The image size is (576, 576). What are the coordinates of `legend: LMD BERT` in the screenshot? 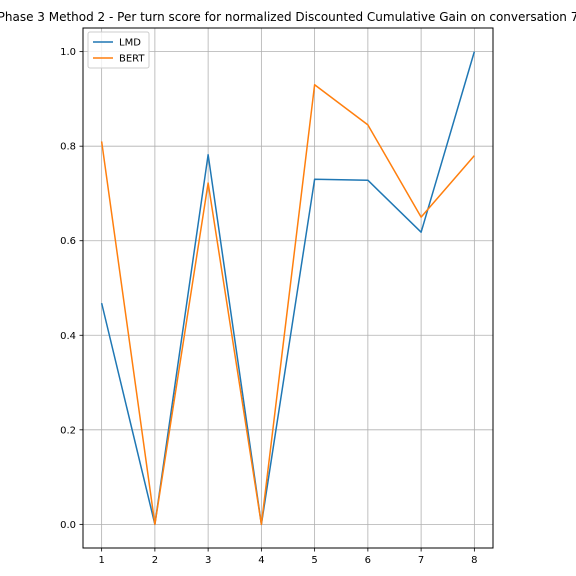 It's located at (118, 50).